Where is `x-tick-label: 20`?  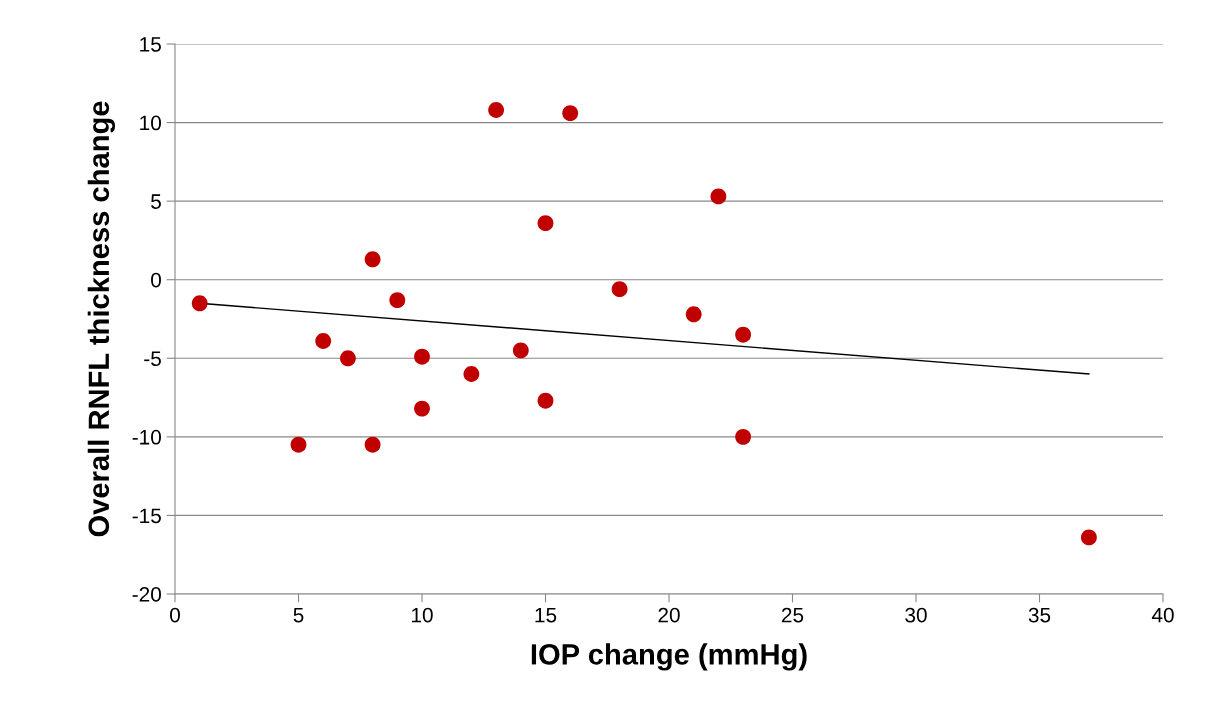
x-tick-label: 20 is located at coordinates (669, 615).